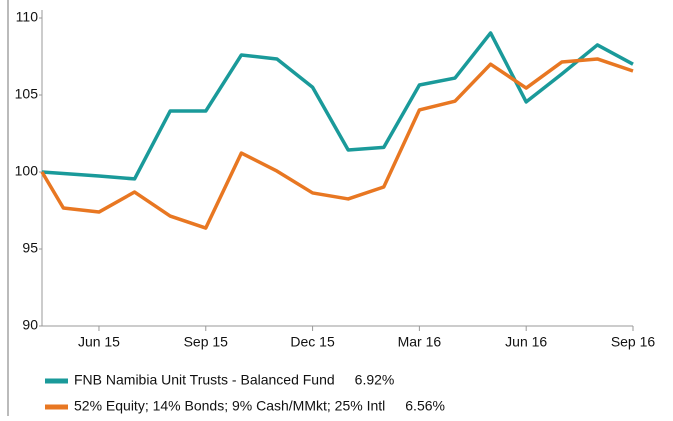 This screenshot has height=421, width=673. Describe the element at coordinates (99, 342) in the screenshot. I see `x-tick-label: Jun 15` at that location.